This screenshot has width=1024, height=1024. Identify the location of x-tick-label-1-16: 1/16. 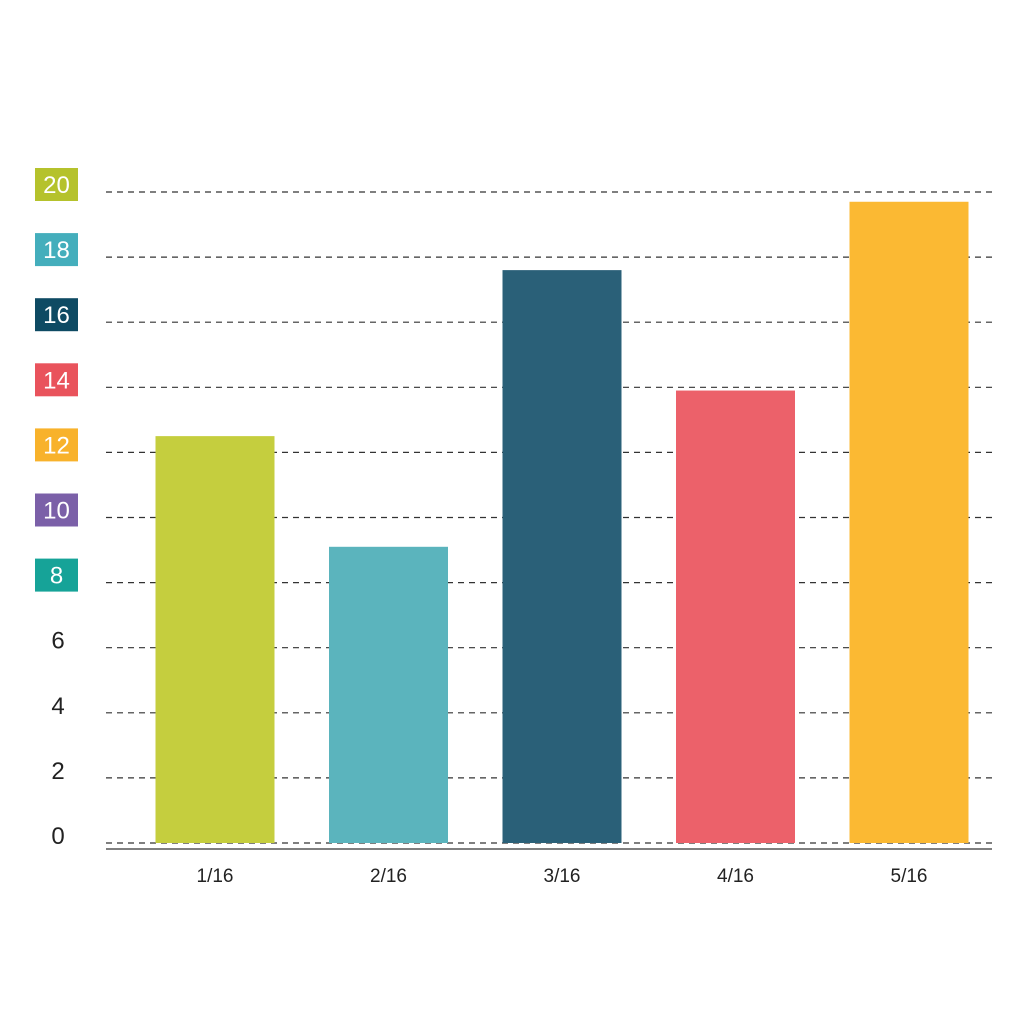
(215, 876).